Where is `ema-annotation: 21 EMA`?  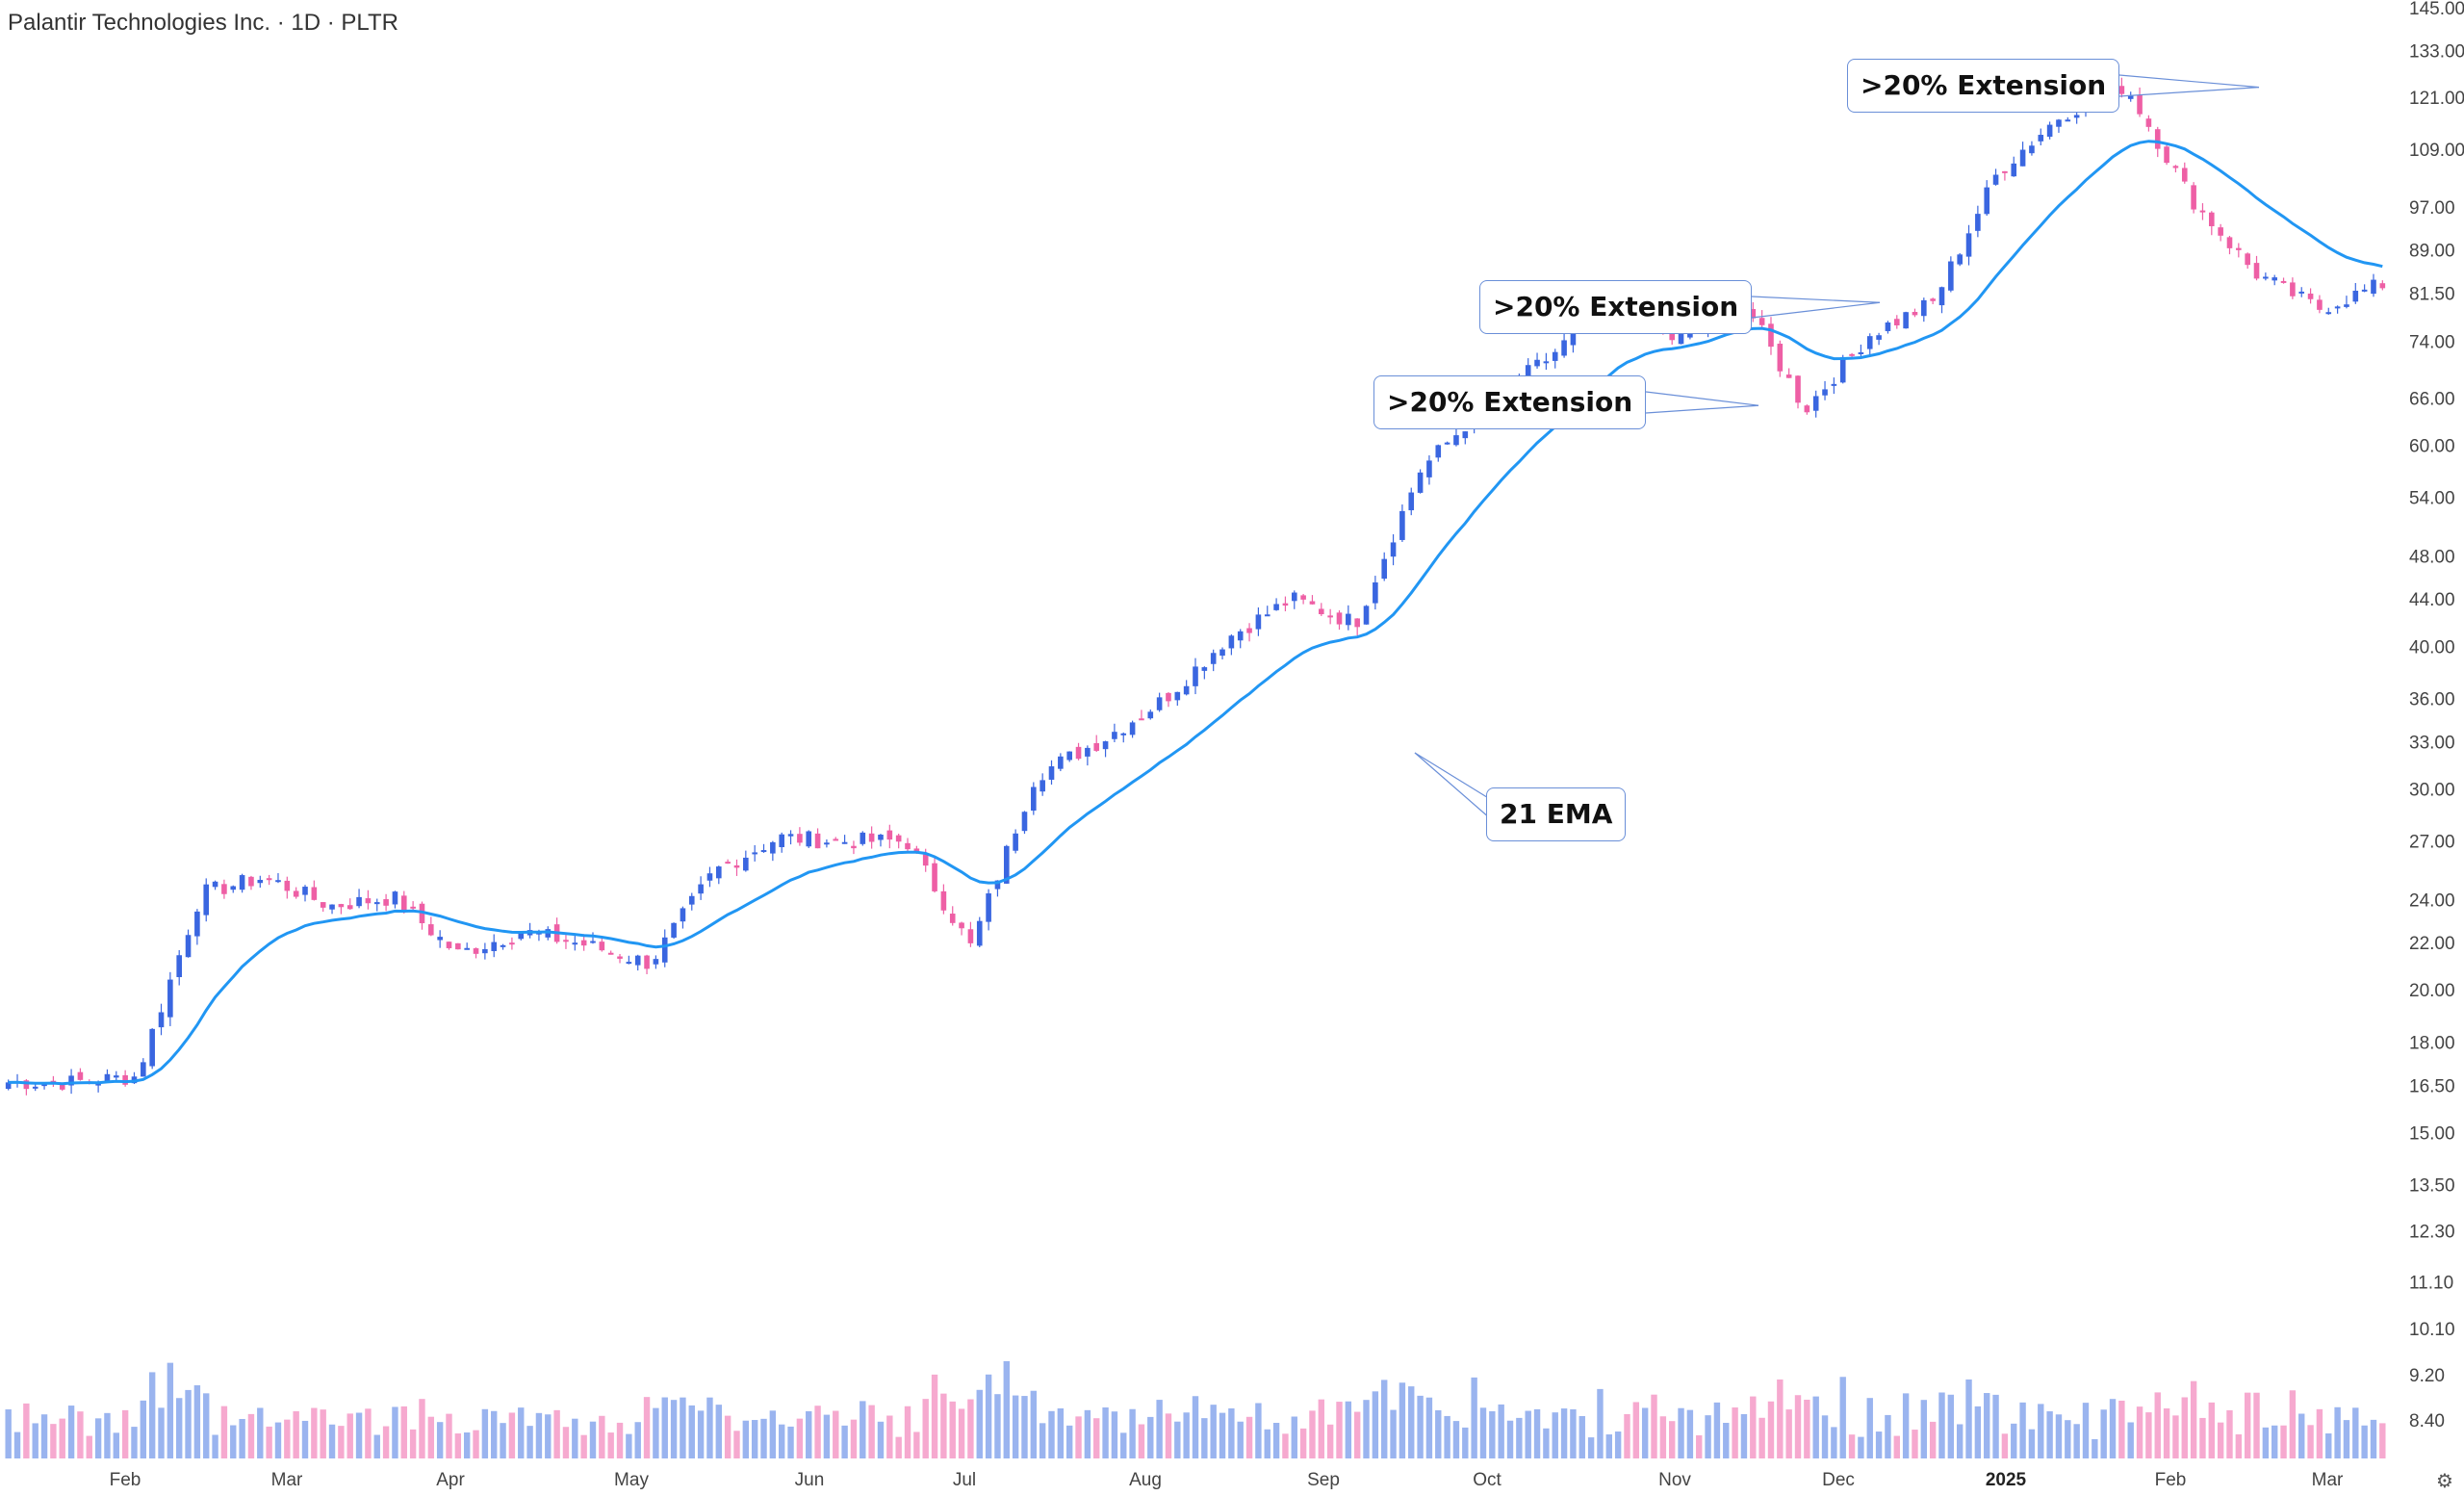
ema-annotation: 21 EMA is located at coordinates (1556, 814).